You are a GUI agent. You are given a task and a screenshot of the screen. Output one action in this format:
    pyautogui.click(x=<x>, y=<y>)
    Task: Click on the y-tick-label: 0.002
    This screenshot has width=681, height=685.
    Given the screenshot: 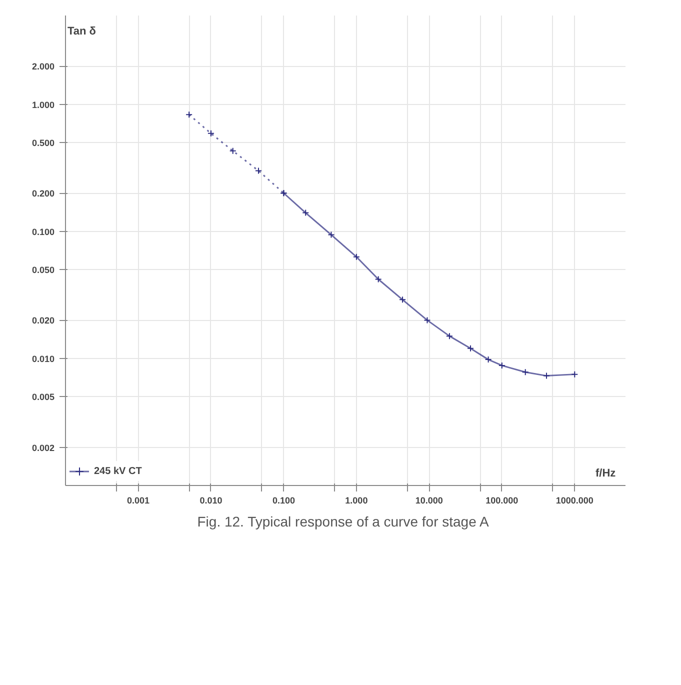 What is the action you would take?
    pyautogui.click(x=43, y=447)
    